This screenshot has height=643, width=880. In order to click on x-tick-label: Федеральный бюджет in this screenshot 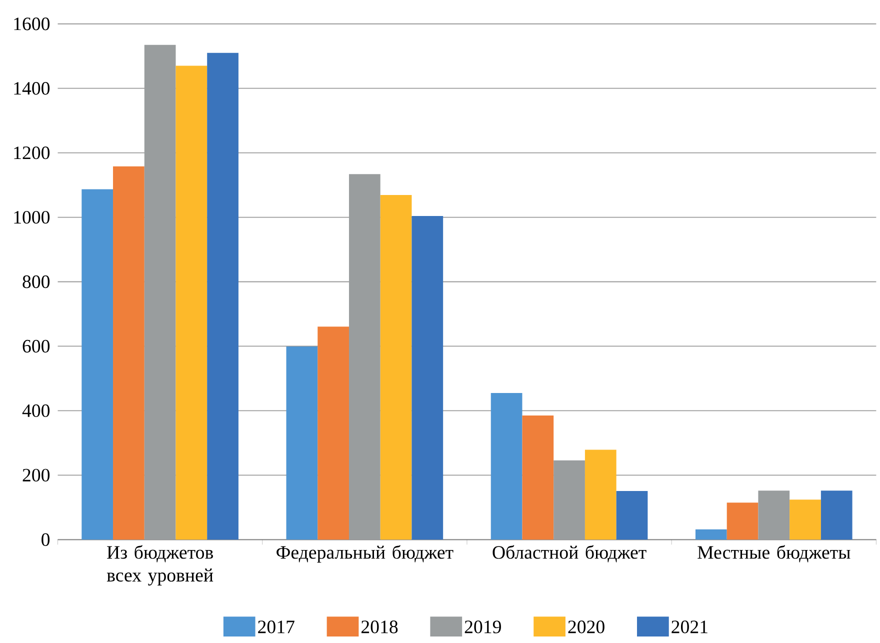, I will do `click(365, 554)`.